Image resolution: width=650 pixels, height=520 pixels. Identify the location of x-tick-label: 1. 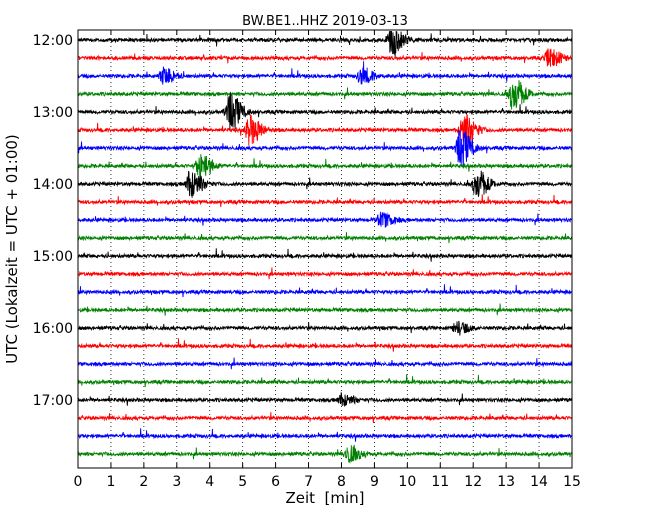
(110, 482).